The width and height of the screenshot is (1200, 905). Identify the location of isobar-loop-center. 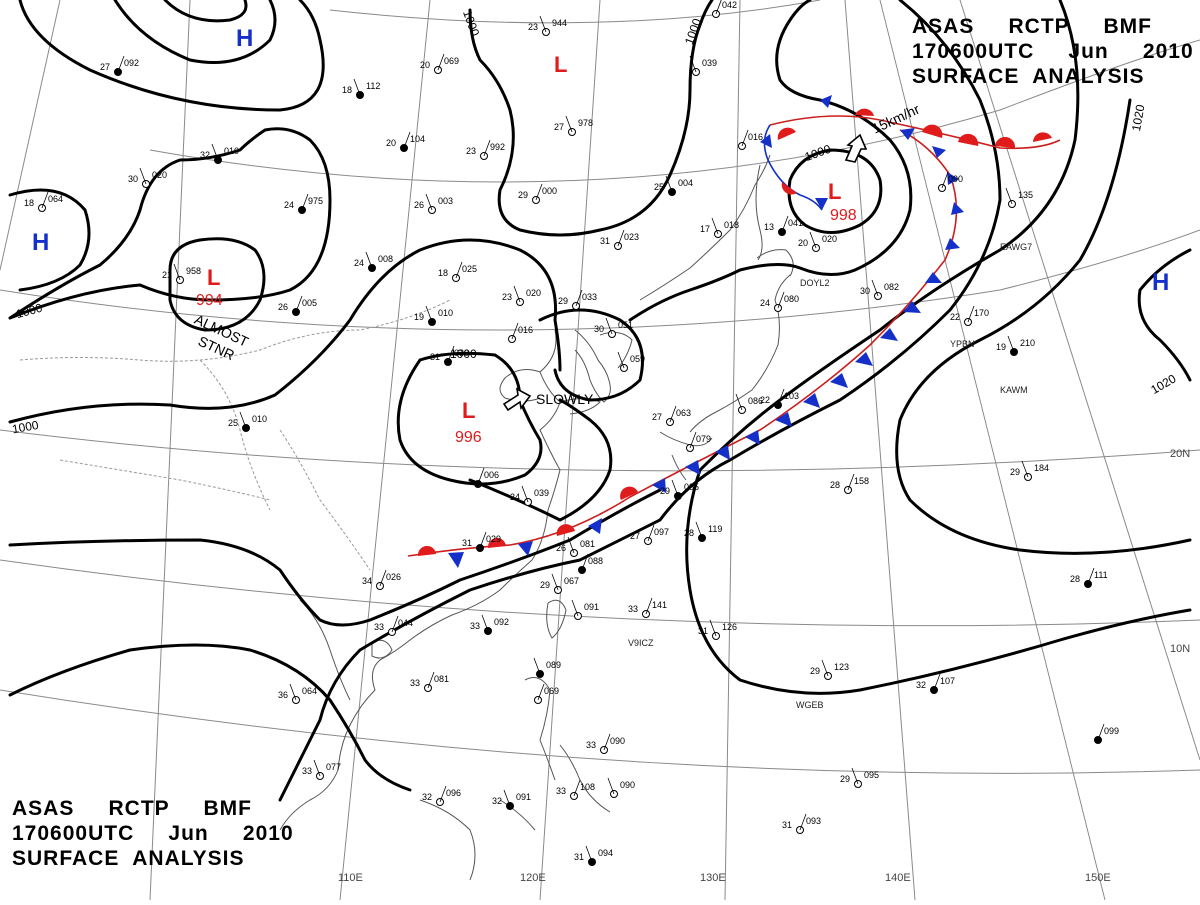
(591, 355).